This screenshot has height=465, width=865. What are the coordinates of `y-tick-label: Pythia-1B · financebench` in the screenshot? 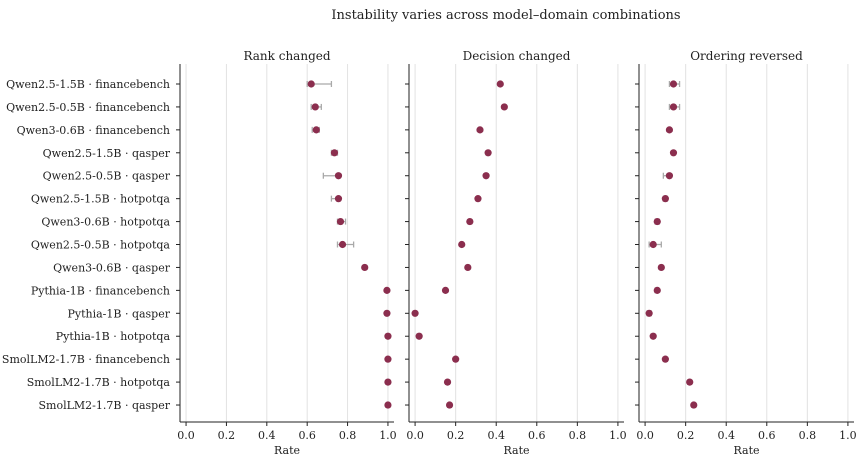 It's located at (100, 290).